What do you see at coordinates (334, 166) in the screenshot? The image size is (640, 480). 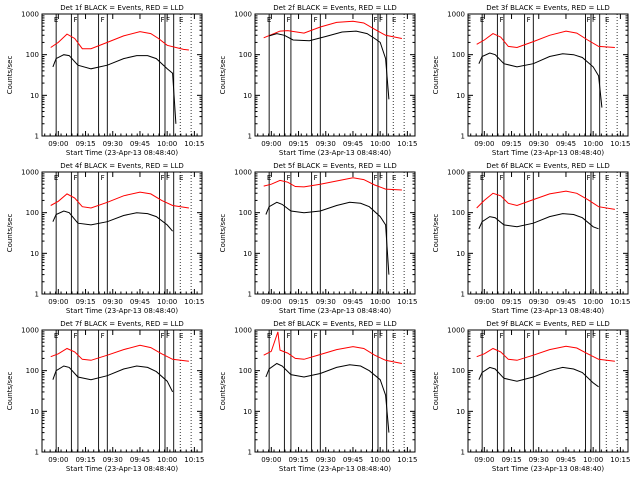 I see `panel-title: Det 5f BLACK = Events, RED = LLD` at bounding box center [334, 166].